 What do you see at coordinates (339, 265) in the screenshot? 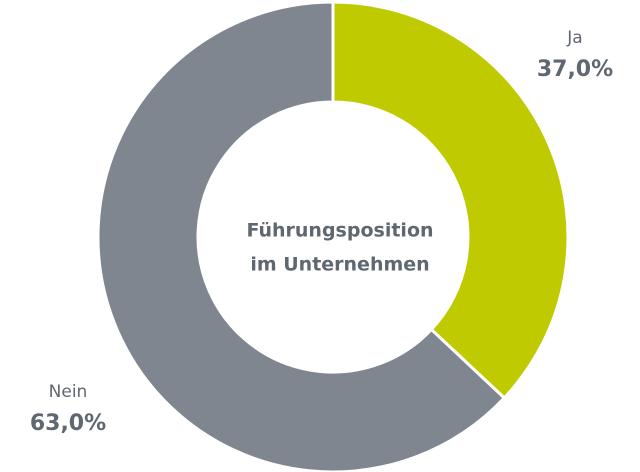
I see `center-title: im Unternehmen` at bounding box center [339, 265].